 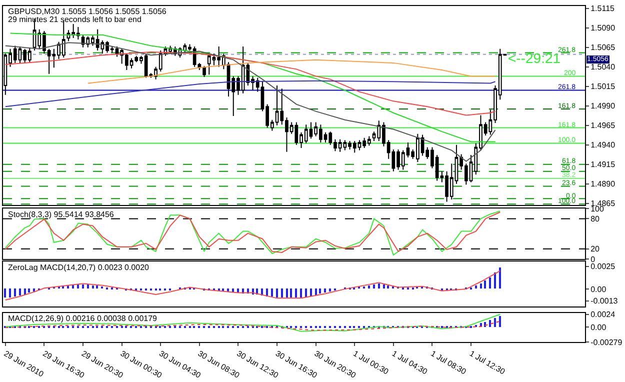 What do you see at coordinates (87, 11) in the screenshot?
I see `chart-title: GBPUSD,M30 1.5055 1.5056 1.5055 1.5056` at bounding box center [87, 11].